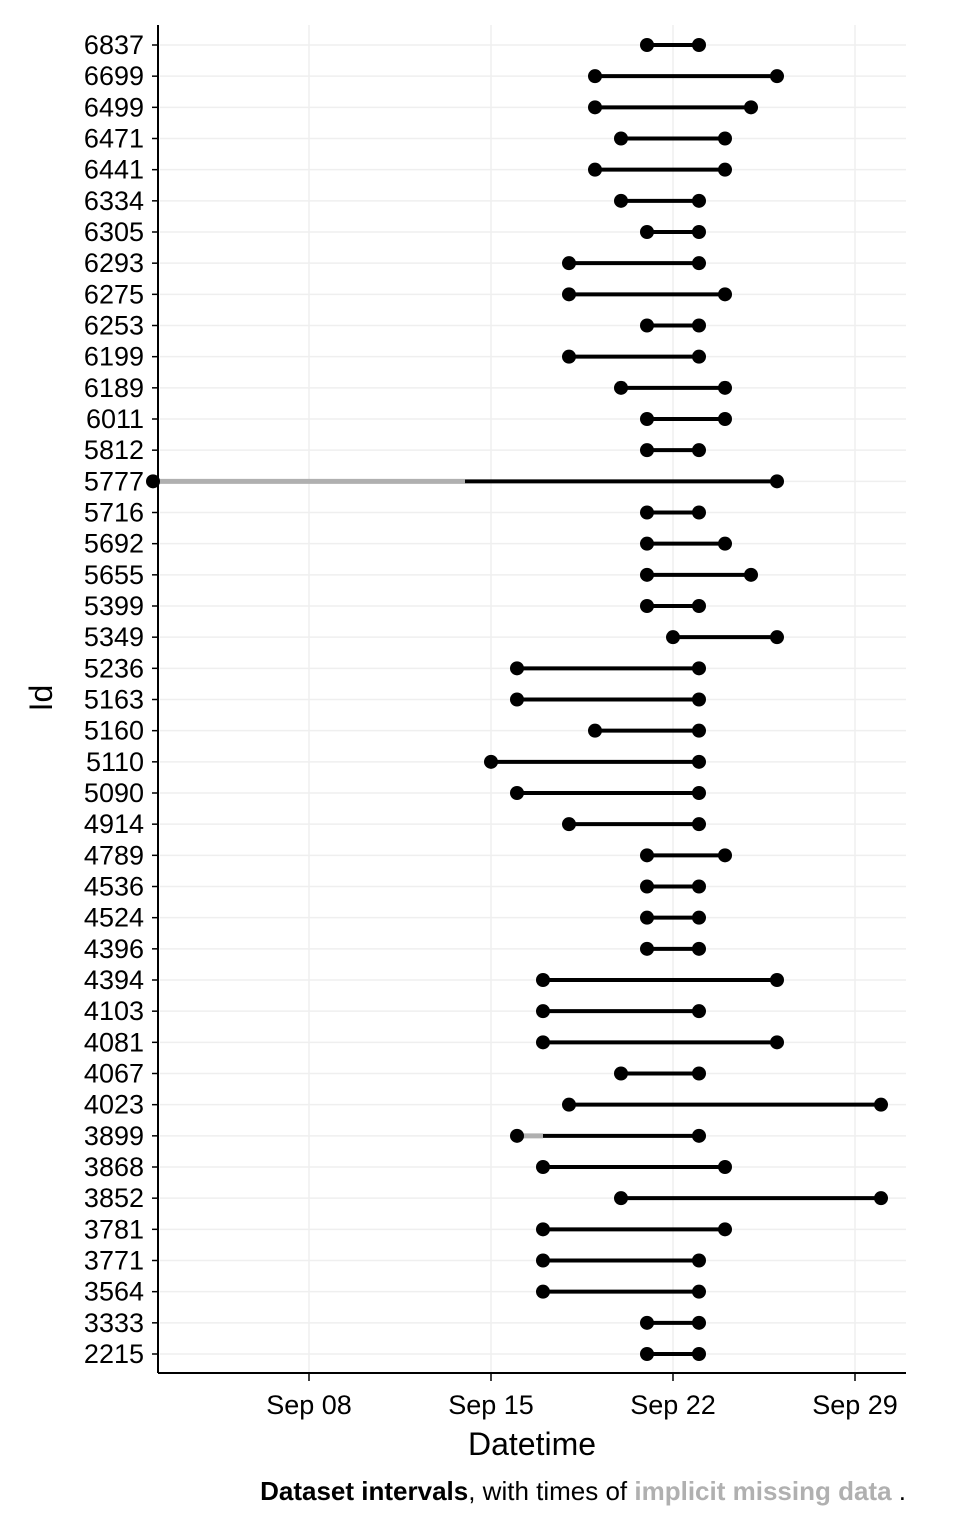  What do you see at coordinates (114, 139) in the screenshot?
I see `y-tick-label: 6471` at bounding box center [114, 139].